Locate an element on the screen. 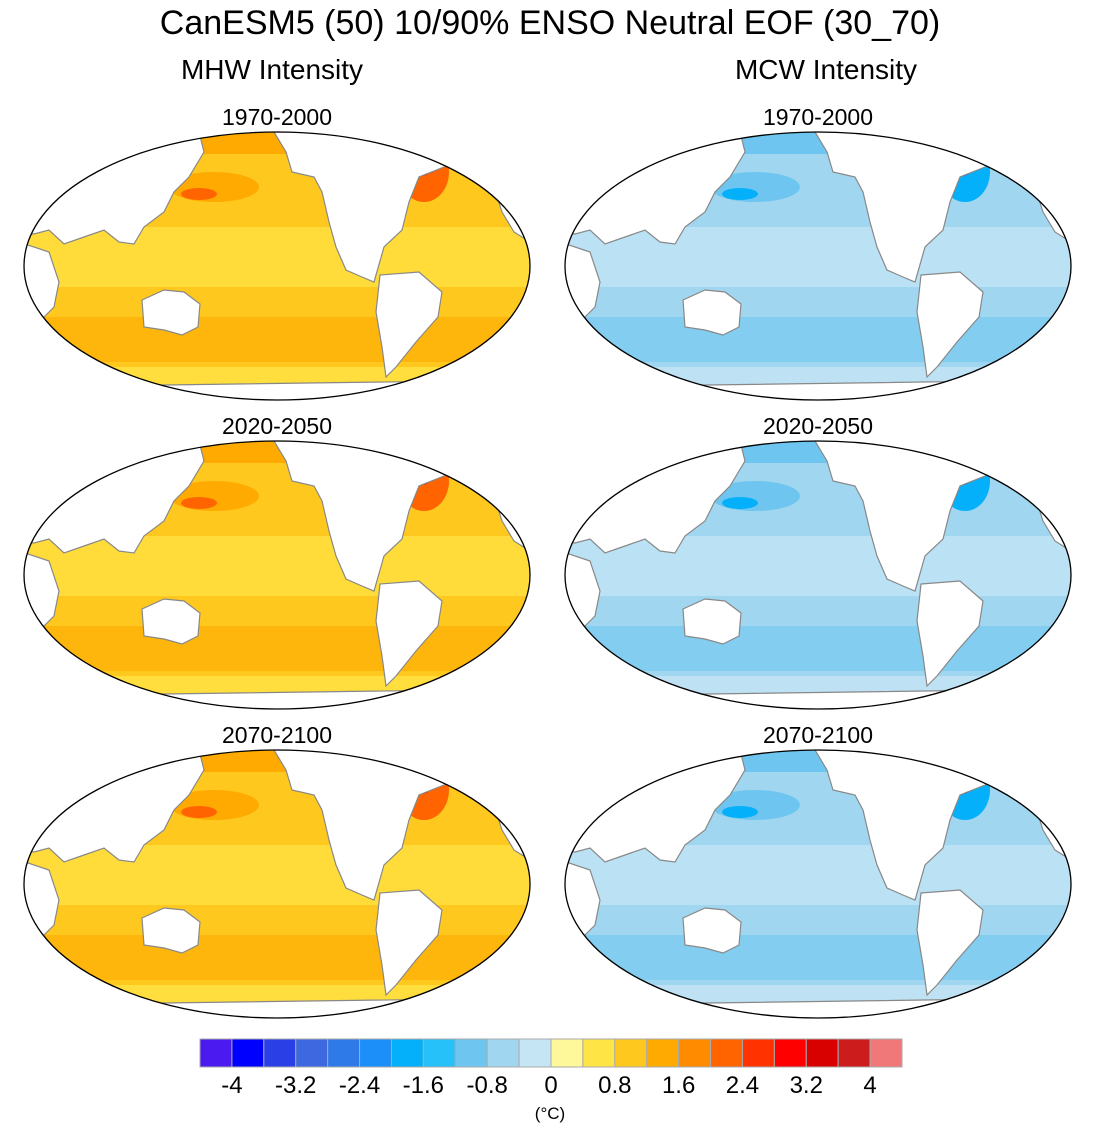 This screenshot has width=1100, height=1139. colorbar-tick-label: 0.8 is located at coordinates (615, 1085).